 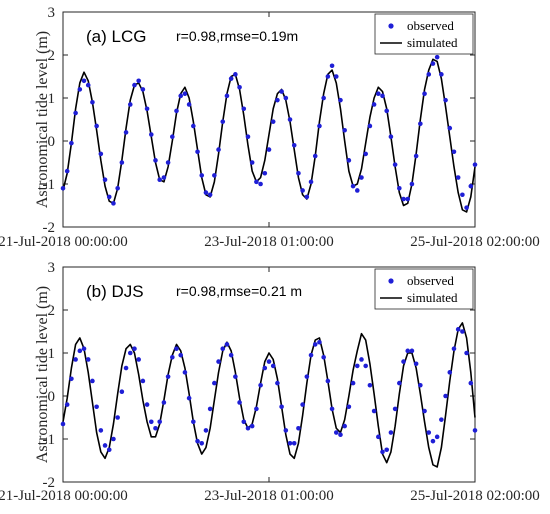 I want to click on y-tick-label: 1, so click(x=52, y=354).